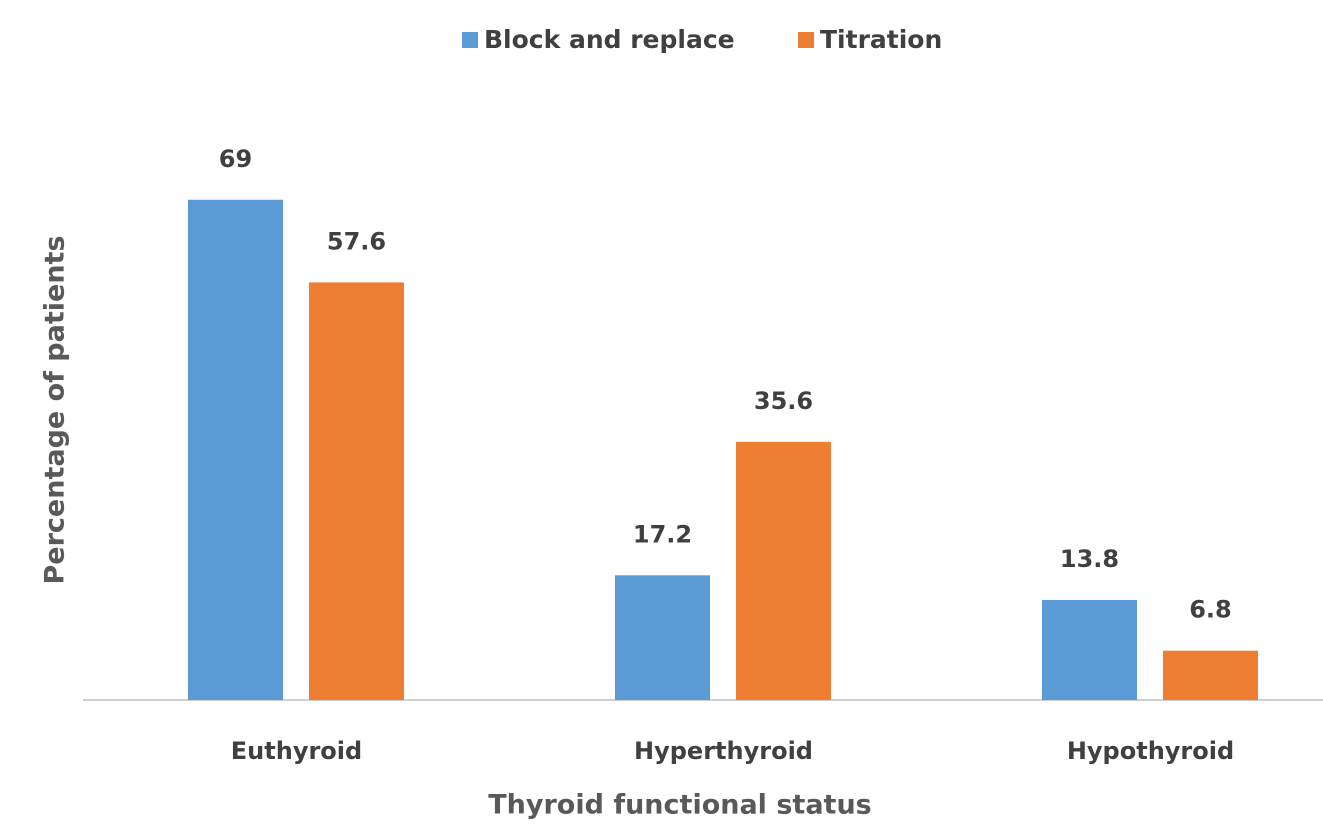  What do you see at coordinates (1210, 610) in the screenshot?
I see `data-label: 6.8` at bounding box center [1210, 610].